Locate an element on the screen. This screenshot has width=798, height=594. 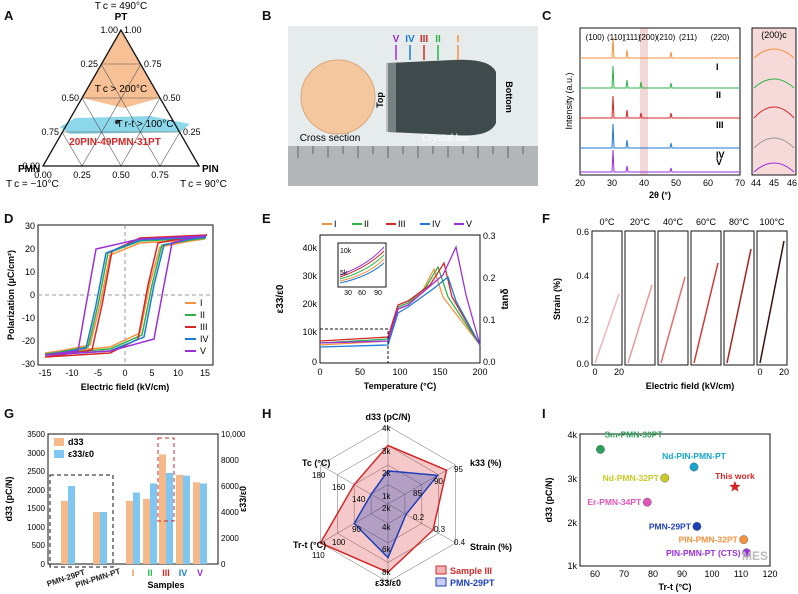
scatter-point-label: Nd-PMN-32PT is located at coordinates (631, 478).